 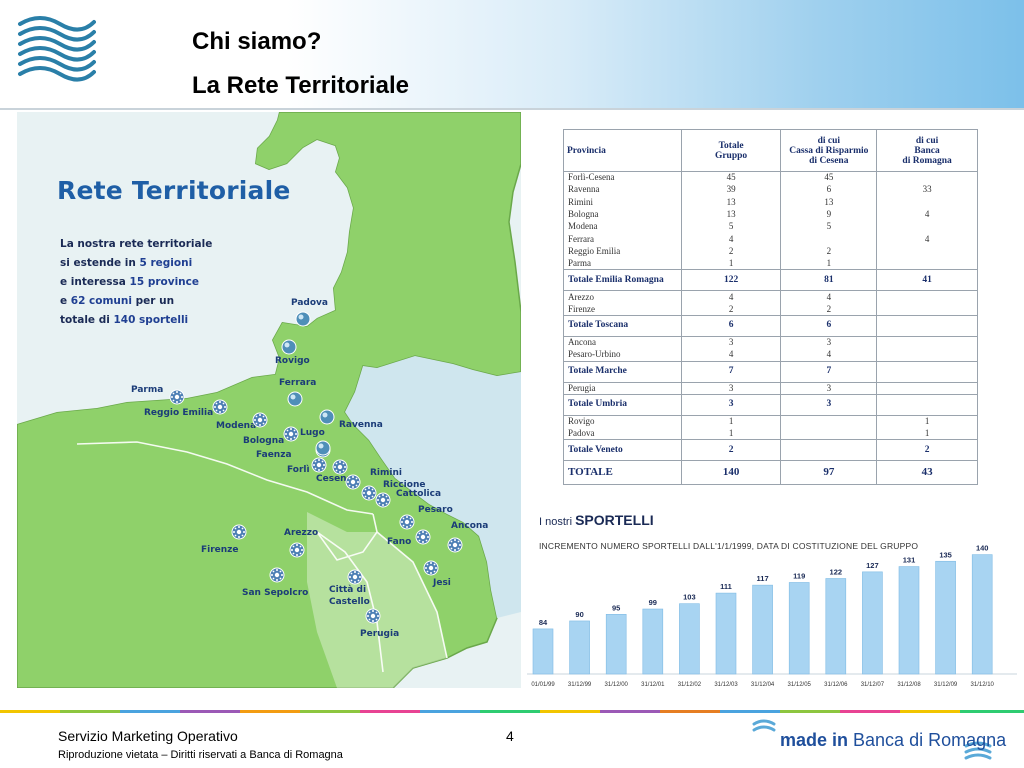 What do you see at coordinates (510, 736) in the screenshot?
I see `page-number: 4` at bounding box center [510, 736].